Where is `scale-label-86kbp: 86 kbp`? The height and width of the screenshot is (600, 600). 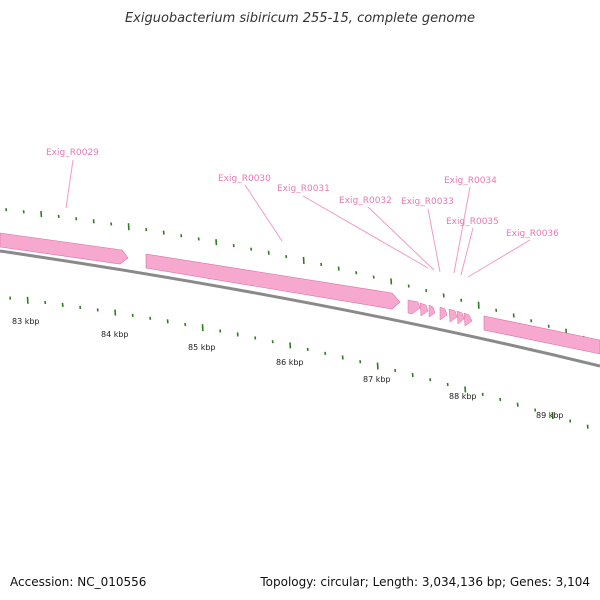
scale-label-86kbp: 86 kbp is located at coordinates (290, 362).